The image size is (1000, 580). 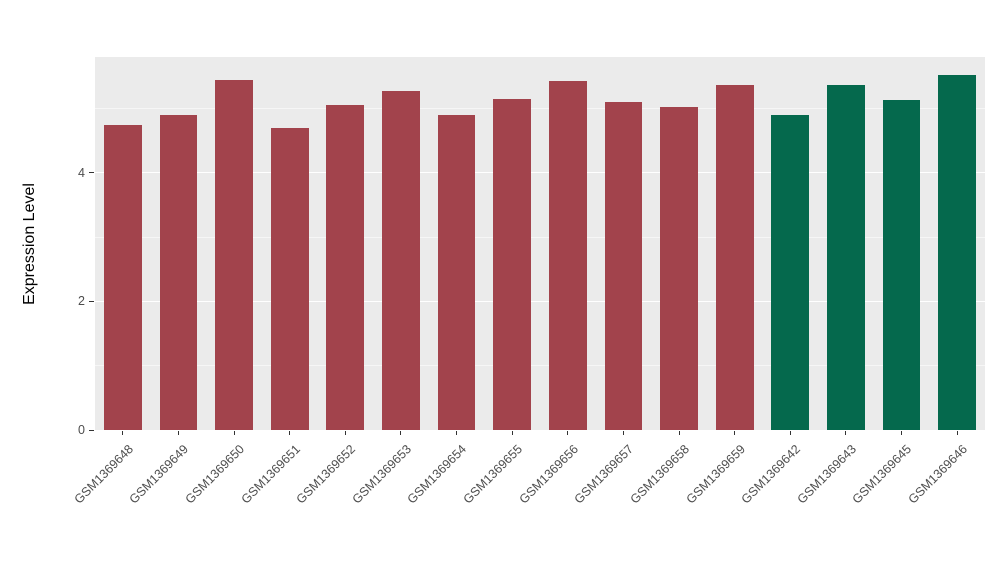 What do you see at coordinates (679, 268) in the screenshot?
I see `bar-GSM1369658` at bounding box center [679, 268].